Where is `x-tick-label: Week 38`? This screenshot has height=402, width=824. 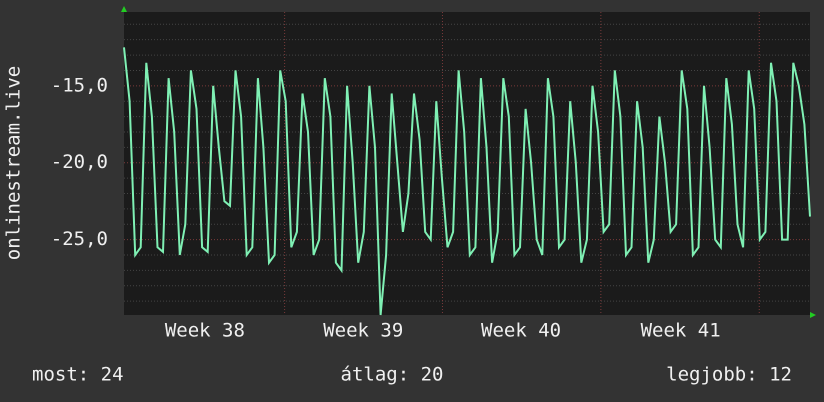 x-tick-label: Week 38 is located at coordinates (205, 331).